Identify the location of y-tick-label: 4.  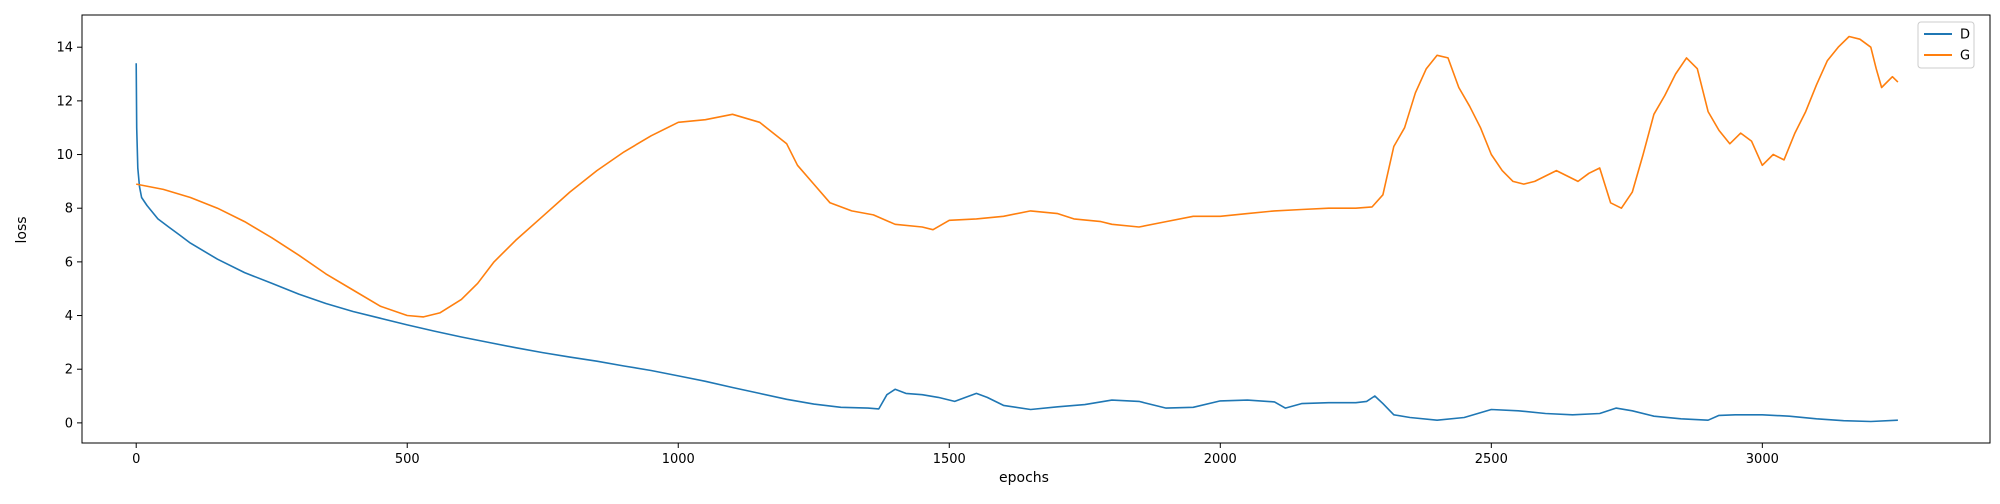
(69, 316).